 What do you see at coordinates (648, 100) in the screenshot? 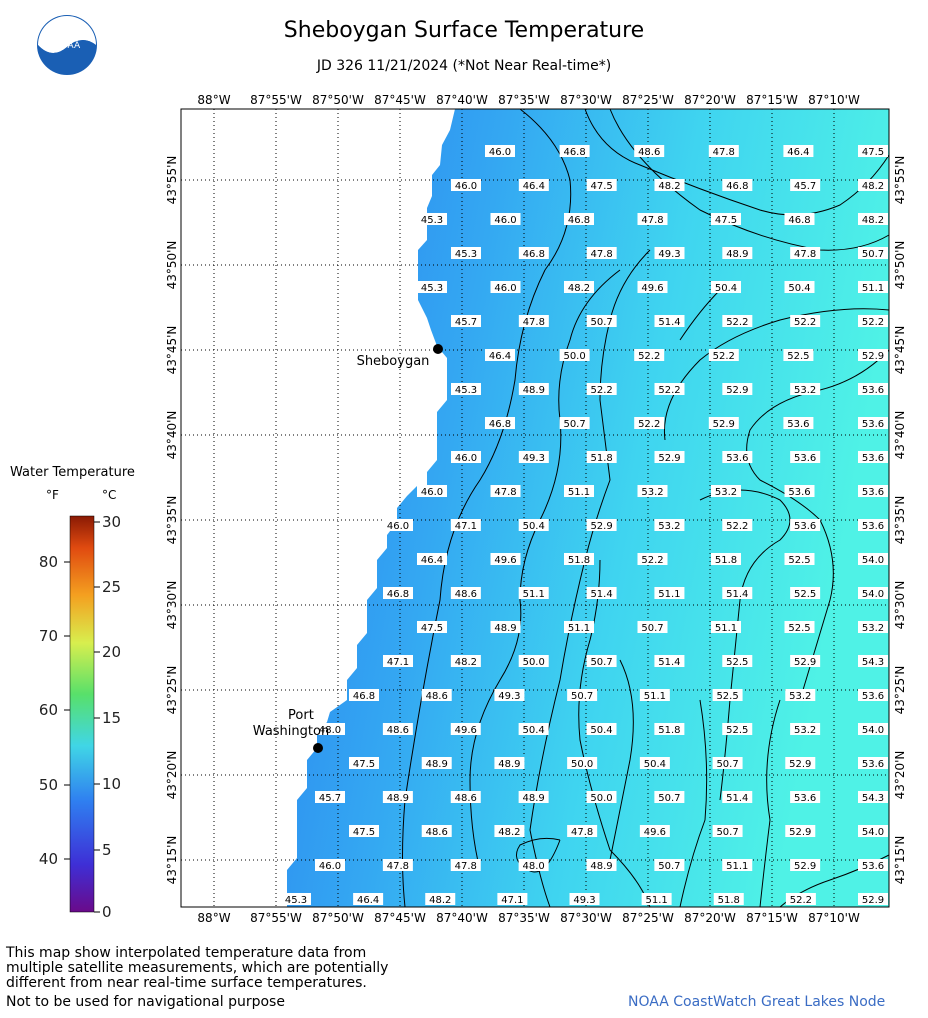
I see `lon-label-top: 87°25'W` at bounding box center [648, 100].